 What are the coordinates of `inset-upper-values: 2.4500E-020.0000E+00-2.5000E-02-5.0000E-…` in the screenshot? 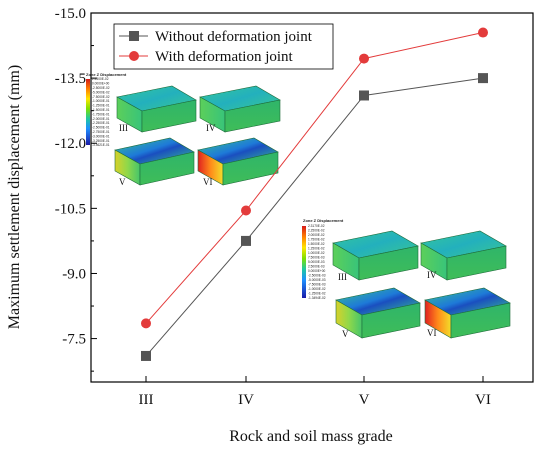 It's located at (101, 112).